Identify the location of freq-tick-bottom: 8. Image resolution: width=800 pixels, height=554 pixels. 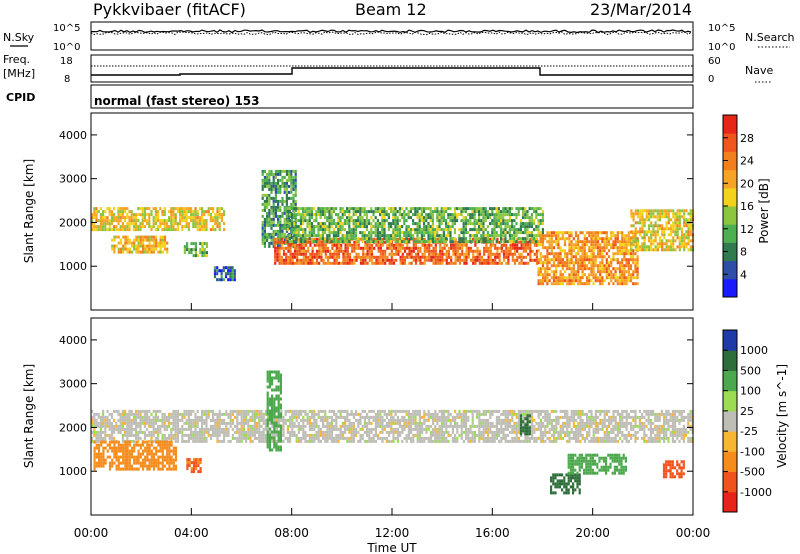
(67, 79).